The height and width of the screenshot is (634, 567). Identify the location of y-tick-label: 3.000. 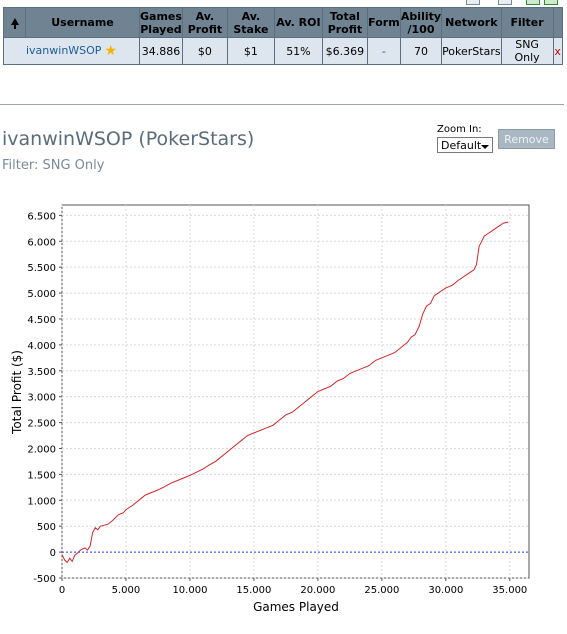
(41, 398).